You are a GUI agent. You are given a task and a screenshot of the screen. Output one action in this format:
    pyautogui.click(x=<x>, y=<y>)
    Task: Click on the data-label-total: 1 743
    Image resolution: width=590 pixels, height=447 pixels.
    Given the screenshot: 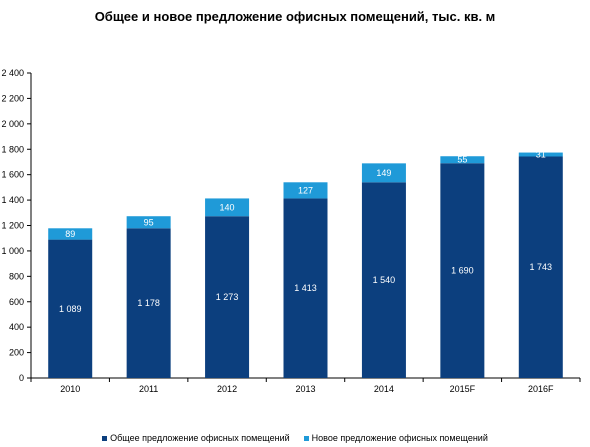 What is the action you would take?
    pyautogui.click(x=541, y=267)
    